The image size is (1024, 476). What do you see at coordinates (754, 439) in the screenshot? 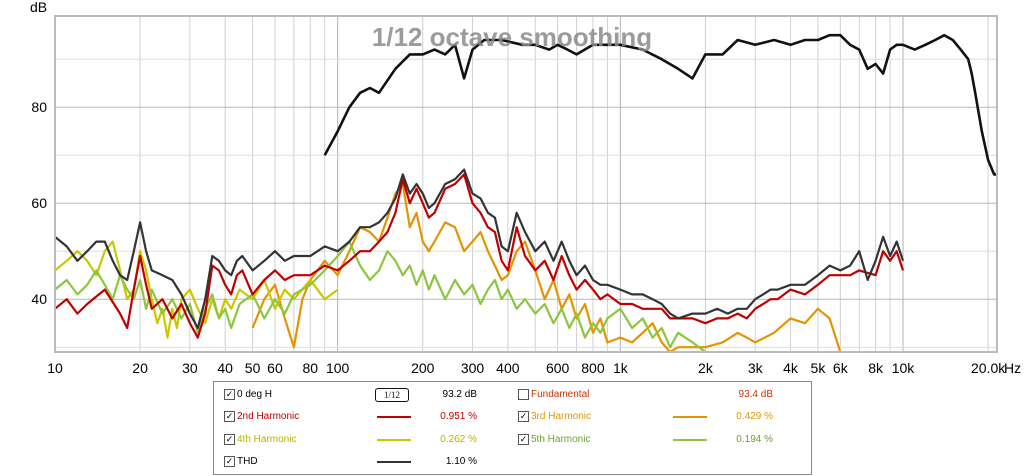
I see `legend-value-5th: 0.194 %` at bounding box center [754, 439].